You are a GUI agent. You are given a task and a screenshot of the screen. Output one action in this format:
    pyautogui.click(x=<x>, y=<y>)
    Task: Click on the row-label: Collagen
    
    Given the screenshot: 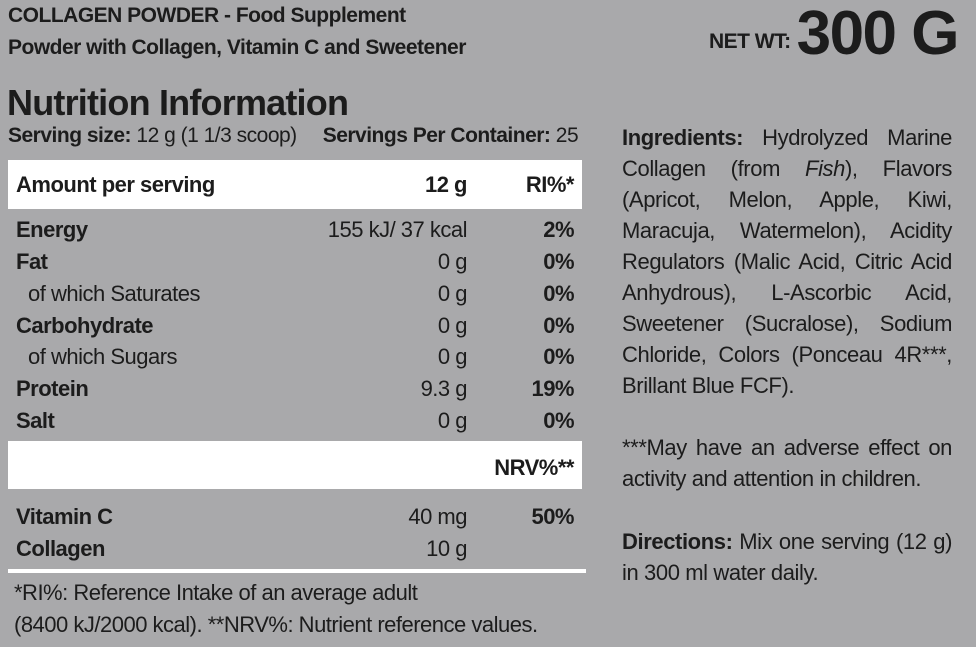 What is the action you would take?
    pyautogui.click(x=60, y=548)
    